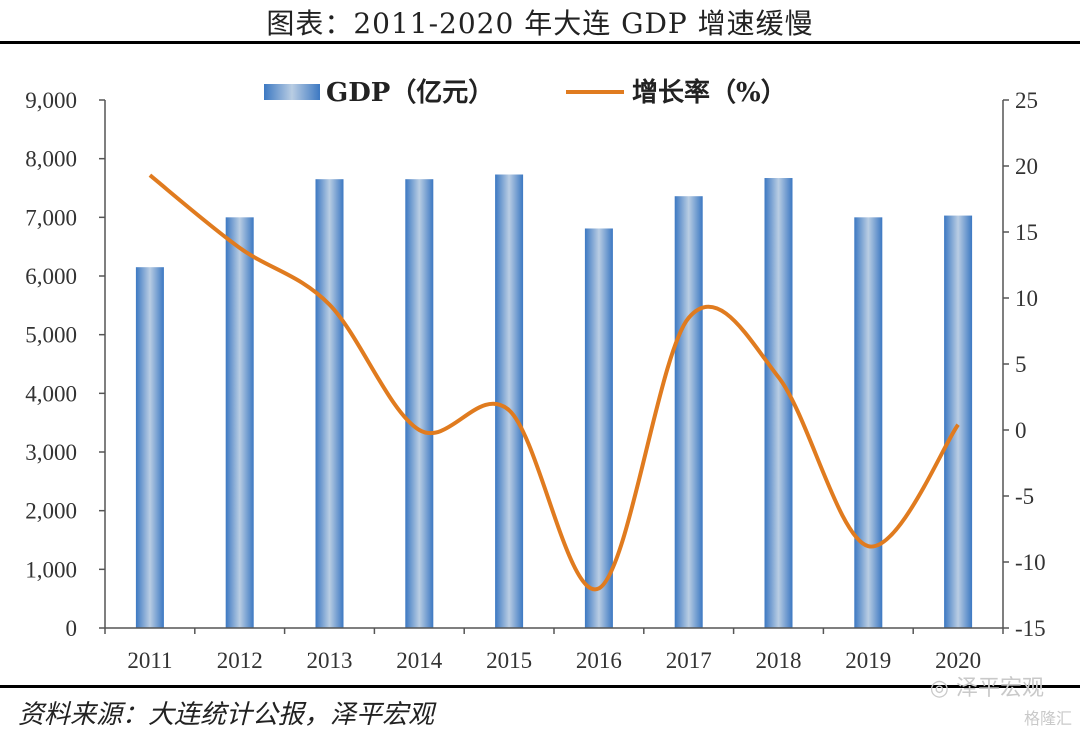  I want to click on bar-2013, so click(329, 403).